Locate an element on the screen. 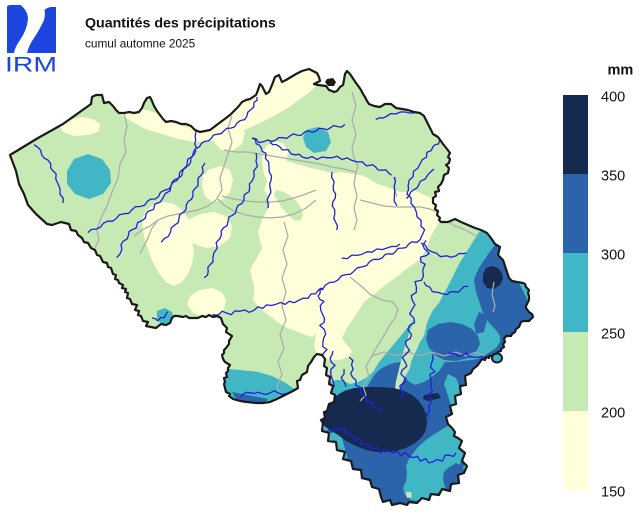 This screenshot has height=512, width=640. svg-text: 250 is located at coordinates (613, 335).